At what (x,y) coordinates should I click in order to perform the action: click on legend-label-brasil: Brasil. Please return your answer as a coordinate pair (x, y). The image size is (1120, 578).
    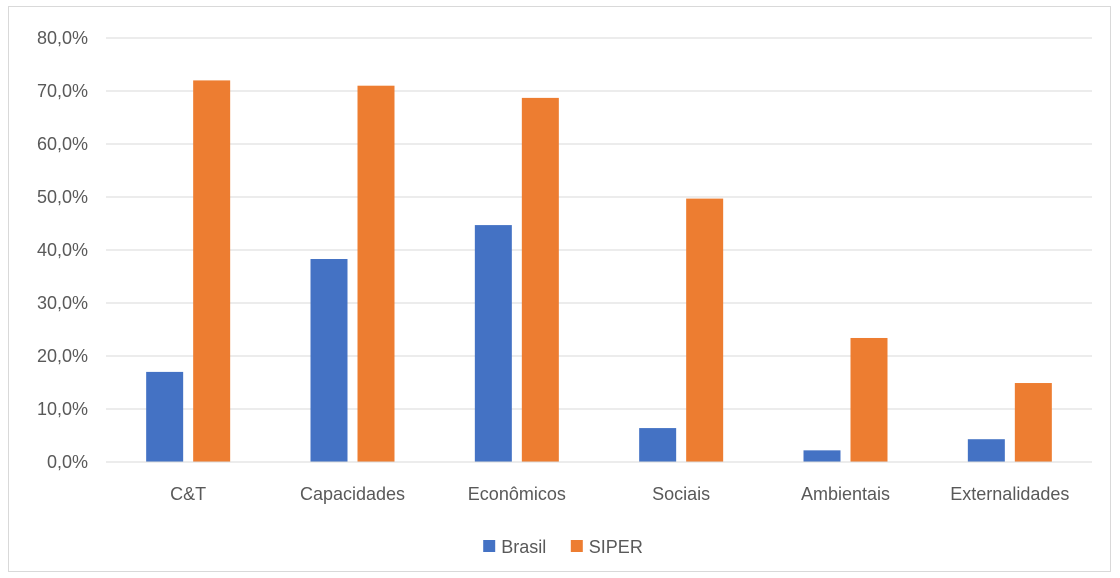
    Looking at the image, I should click on (523, 547).